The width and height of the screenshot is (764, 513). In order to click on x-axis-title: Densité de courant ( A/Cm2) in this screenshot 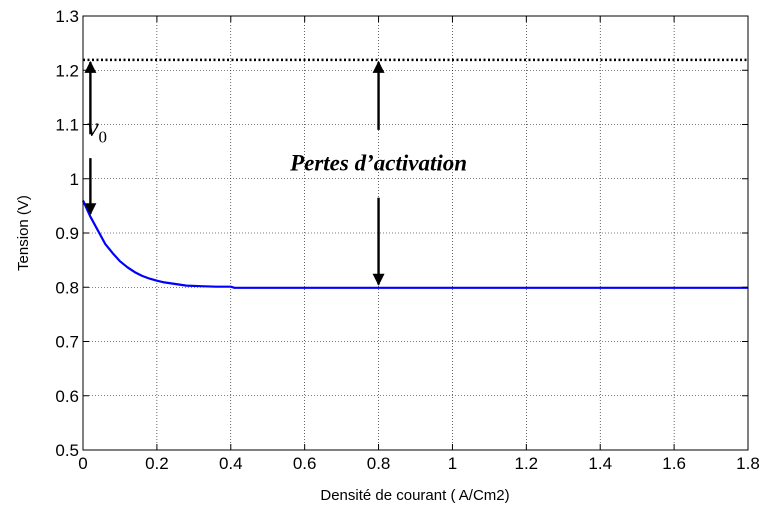, I will do `click(414, 495)`.